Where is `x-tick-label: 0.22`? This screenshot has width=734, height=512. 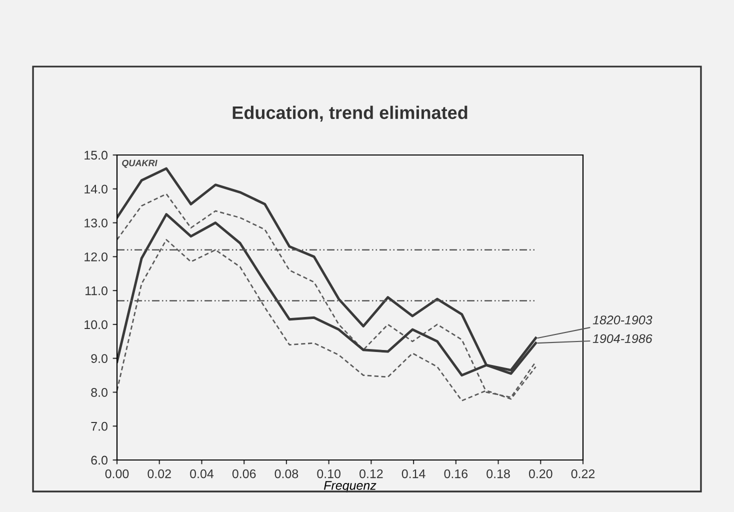 x-tick-label: 0.22 is located at coordinates (583, 473).